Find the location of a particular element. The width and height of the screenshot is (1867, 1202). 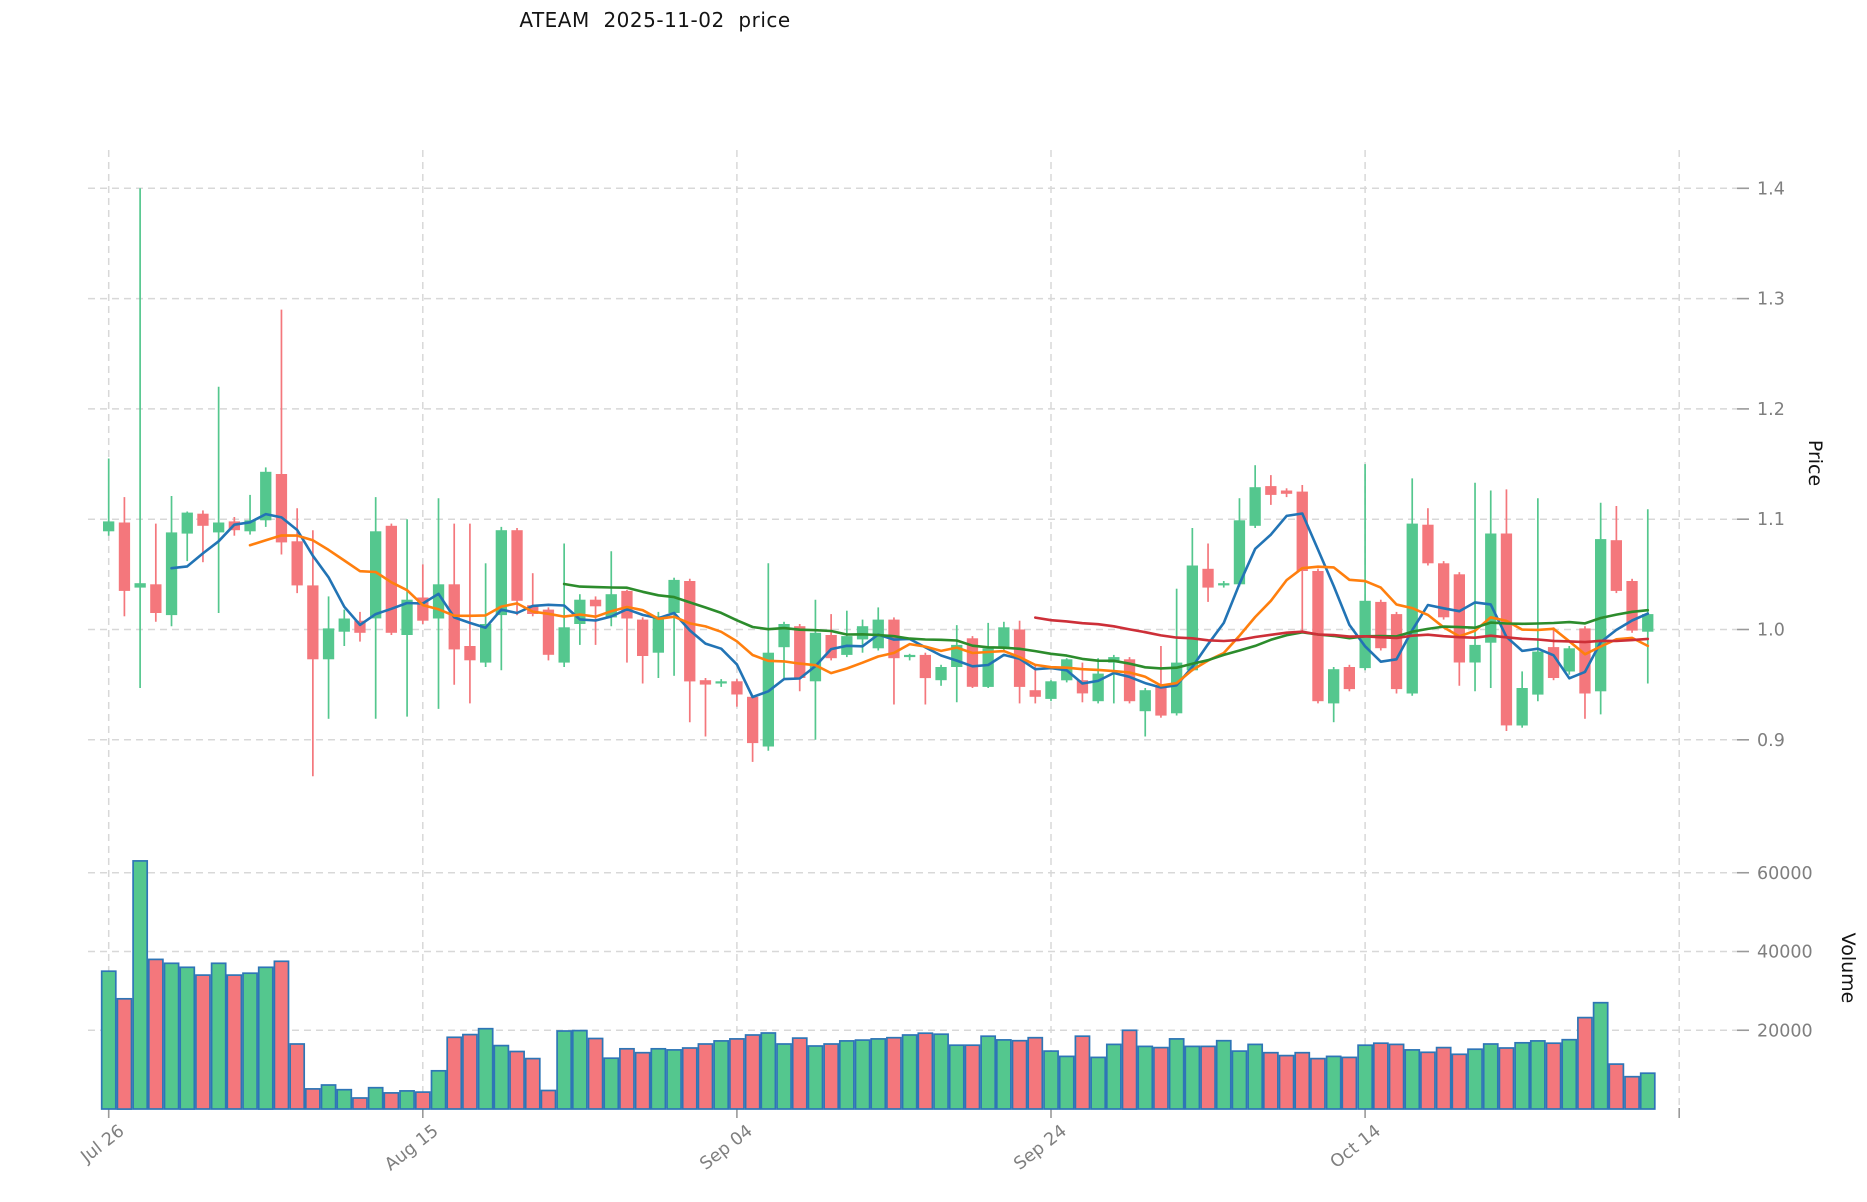

date-tick-label-group: Jul 26 is located at coordinates (103, 1144).